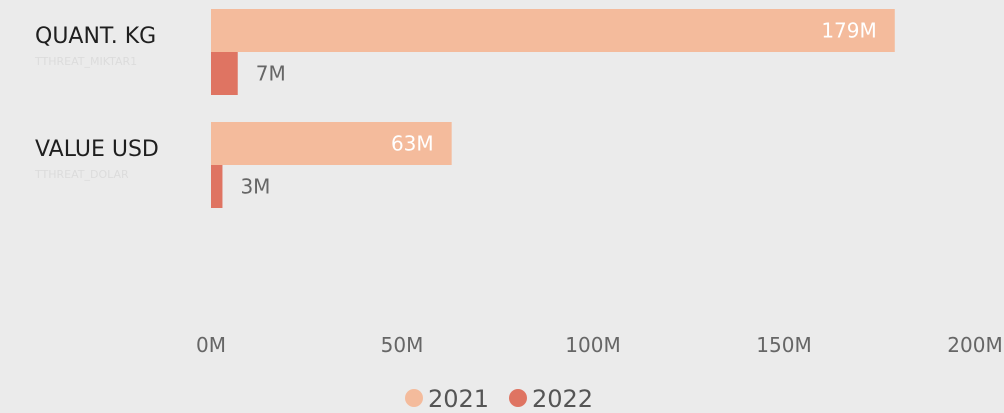 This screenshot has width=1004, height=413. I want to click on legend-label: 2022, so click(562, 399).